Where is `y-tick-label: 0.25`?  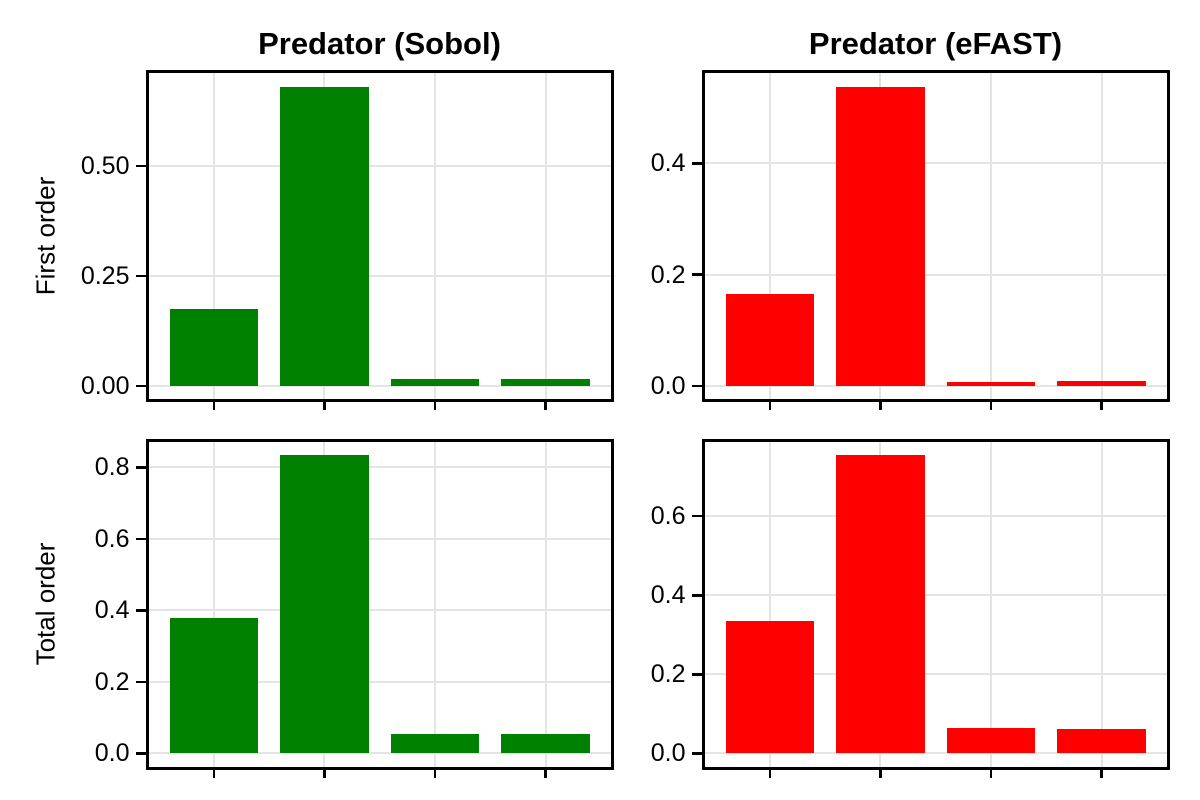 y-tick-label: 0.25 is located at coordinates (105, 275).